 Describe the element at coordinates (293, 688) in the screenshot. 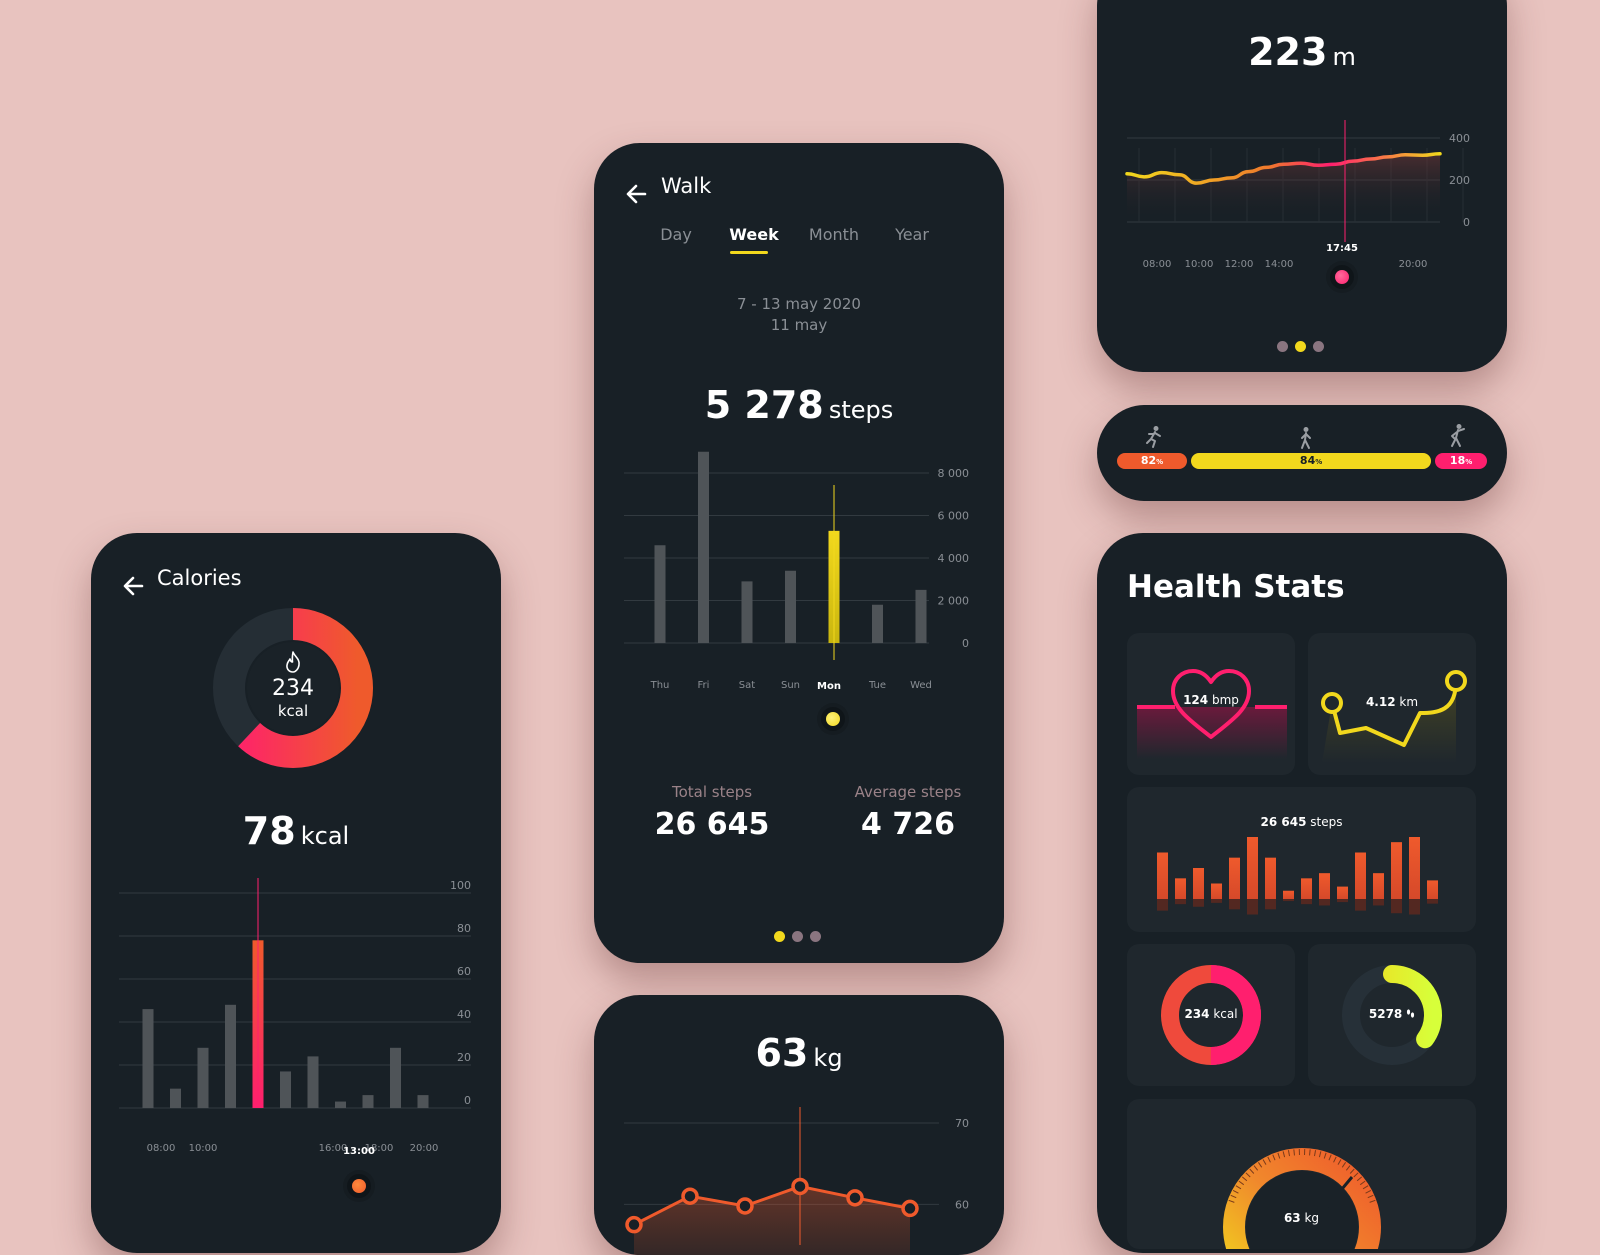

I see `calories-ring: 234 kcal` at that location.